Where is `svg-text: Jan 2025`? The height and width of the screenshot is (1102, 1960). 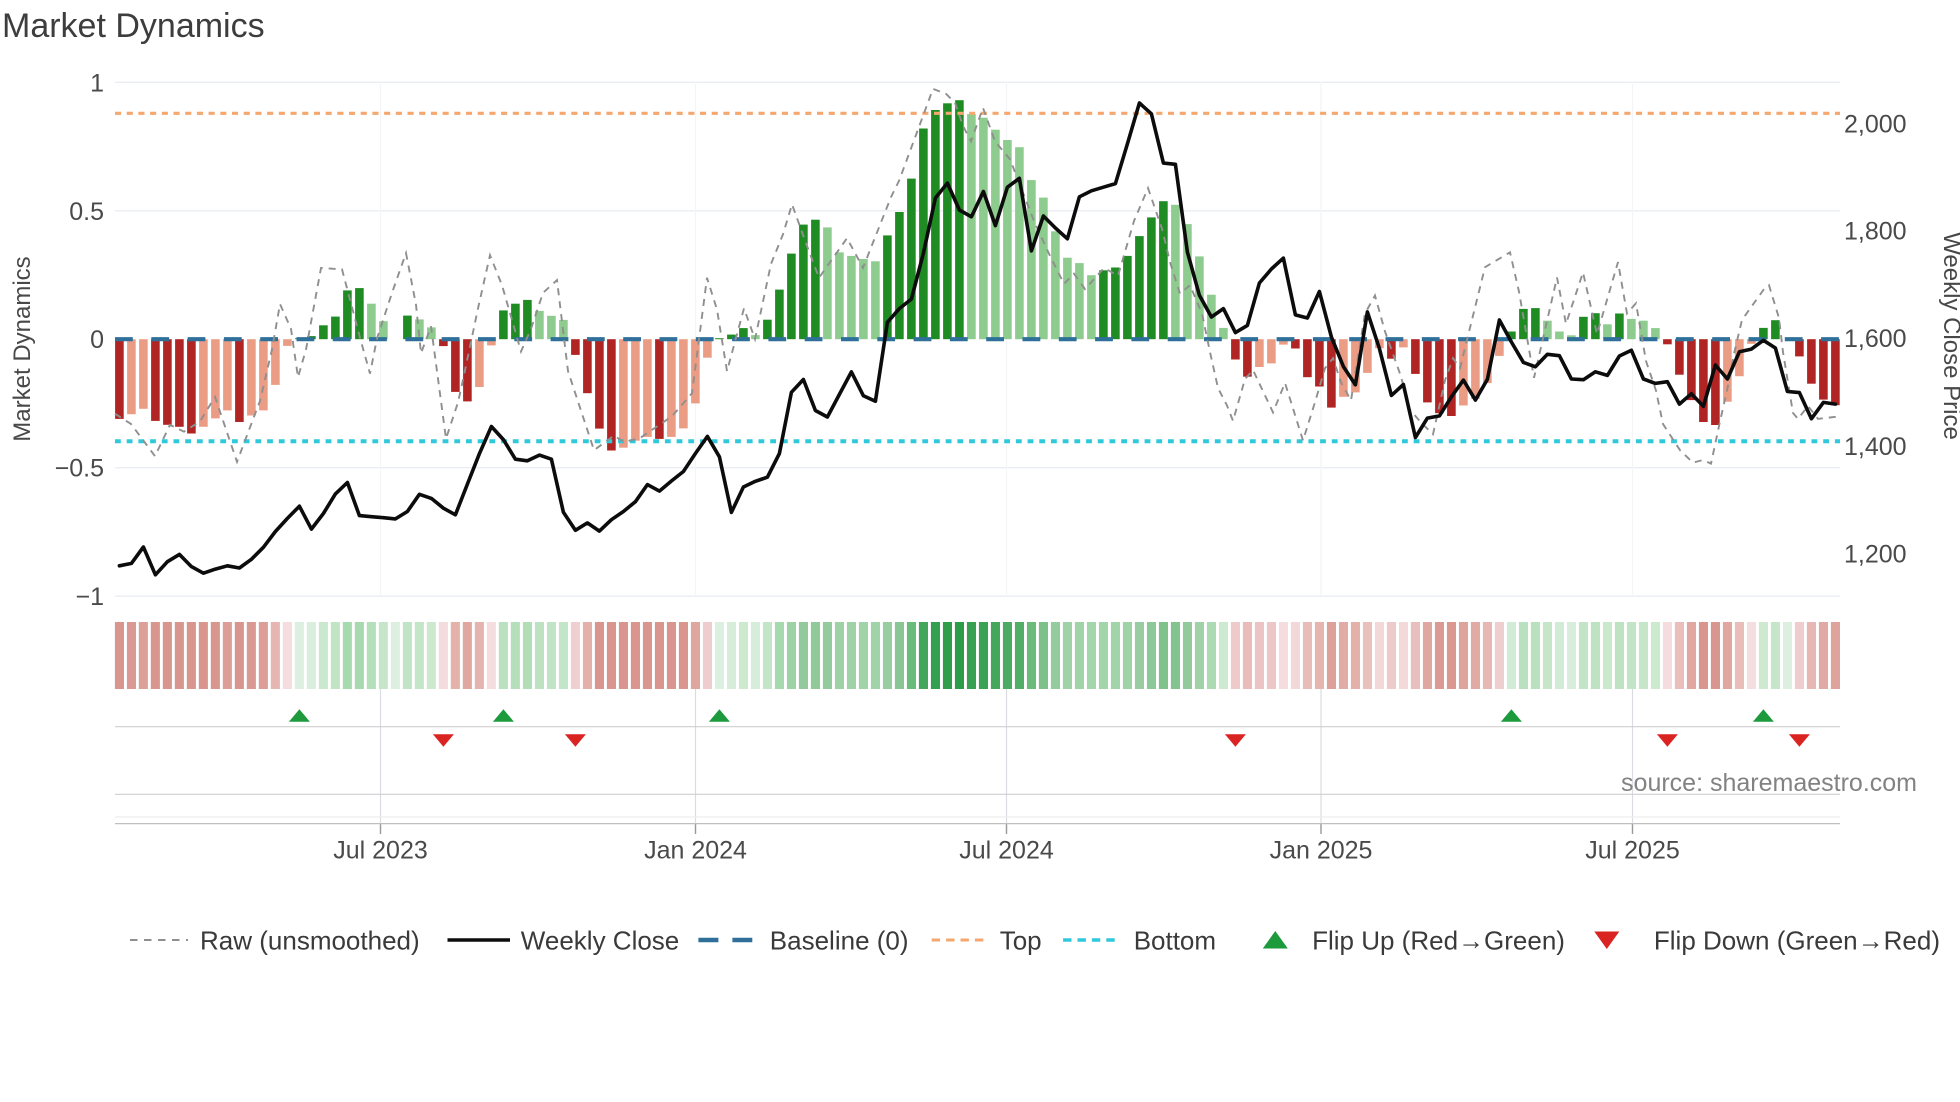 svg-text: Jan 2025 is located at coordinates (1321, 851).